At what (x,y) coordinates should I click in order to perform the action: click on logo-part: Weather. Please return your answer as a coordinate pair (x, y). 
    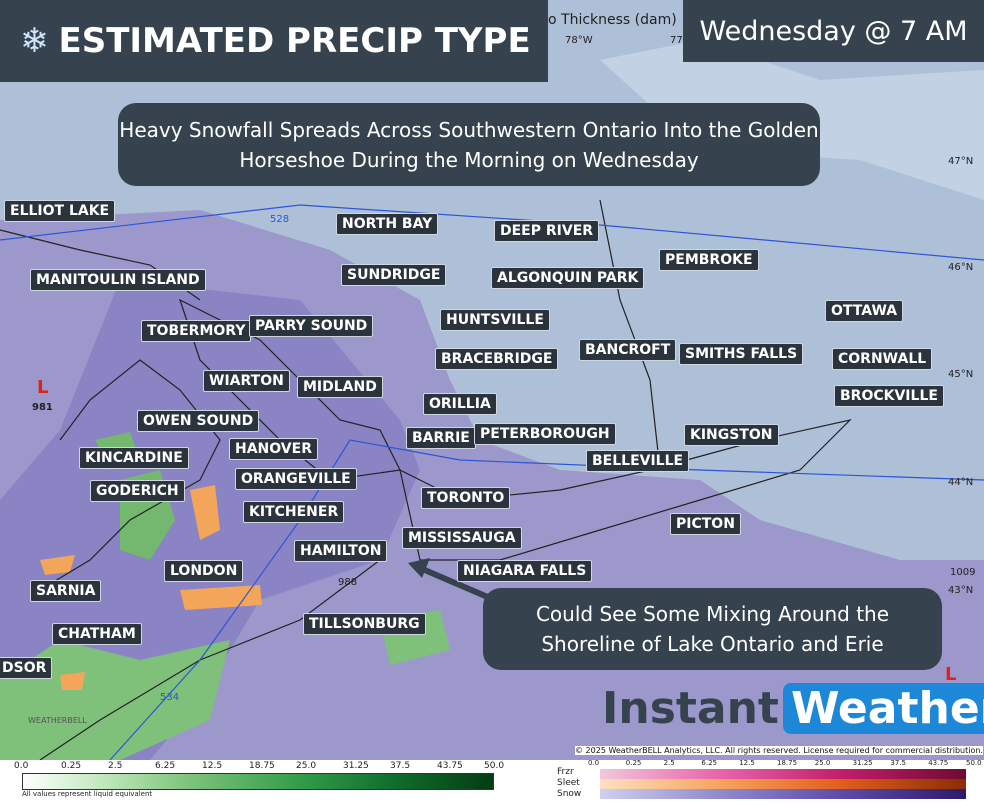
    Looking at the image, I should click on (883, 708).